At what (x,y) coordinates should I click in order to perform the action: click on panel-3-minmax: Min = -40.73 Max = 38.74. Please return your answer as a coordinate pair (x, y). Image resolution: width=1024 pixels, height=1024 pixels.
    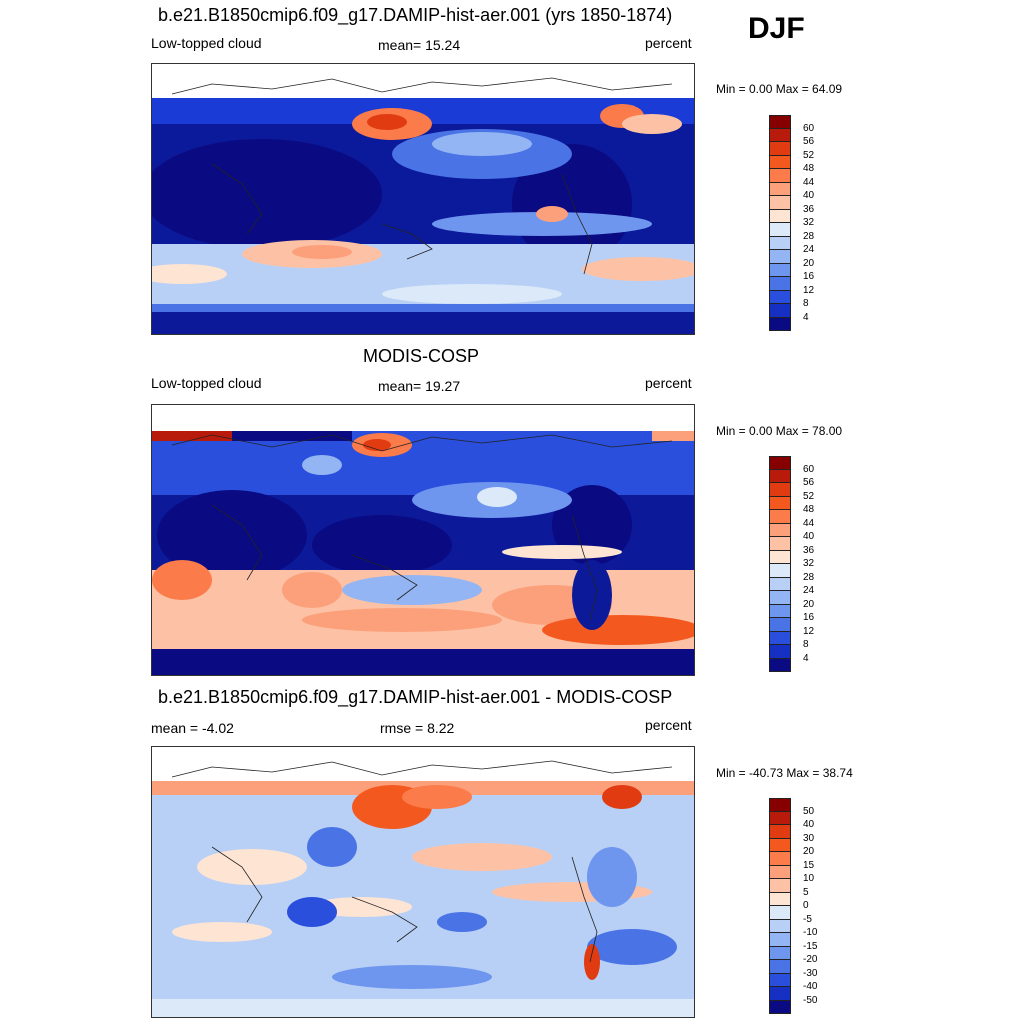
    Looking at the image, I should click on (784, 773).